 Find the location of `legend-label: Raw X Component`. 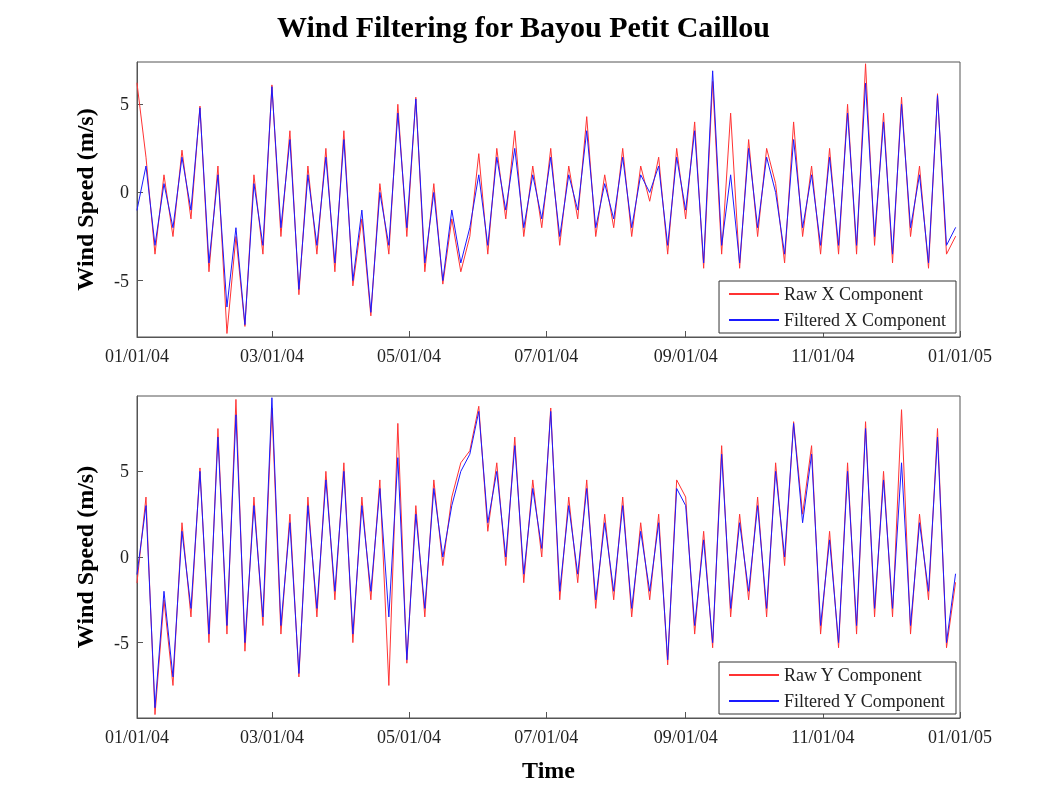

legend-label: Raw X Component is located at coordinates (854, 294).